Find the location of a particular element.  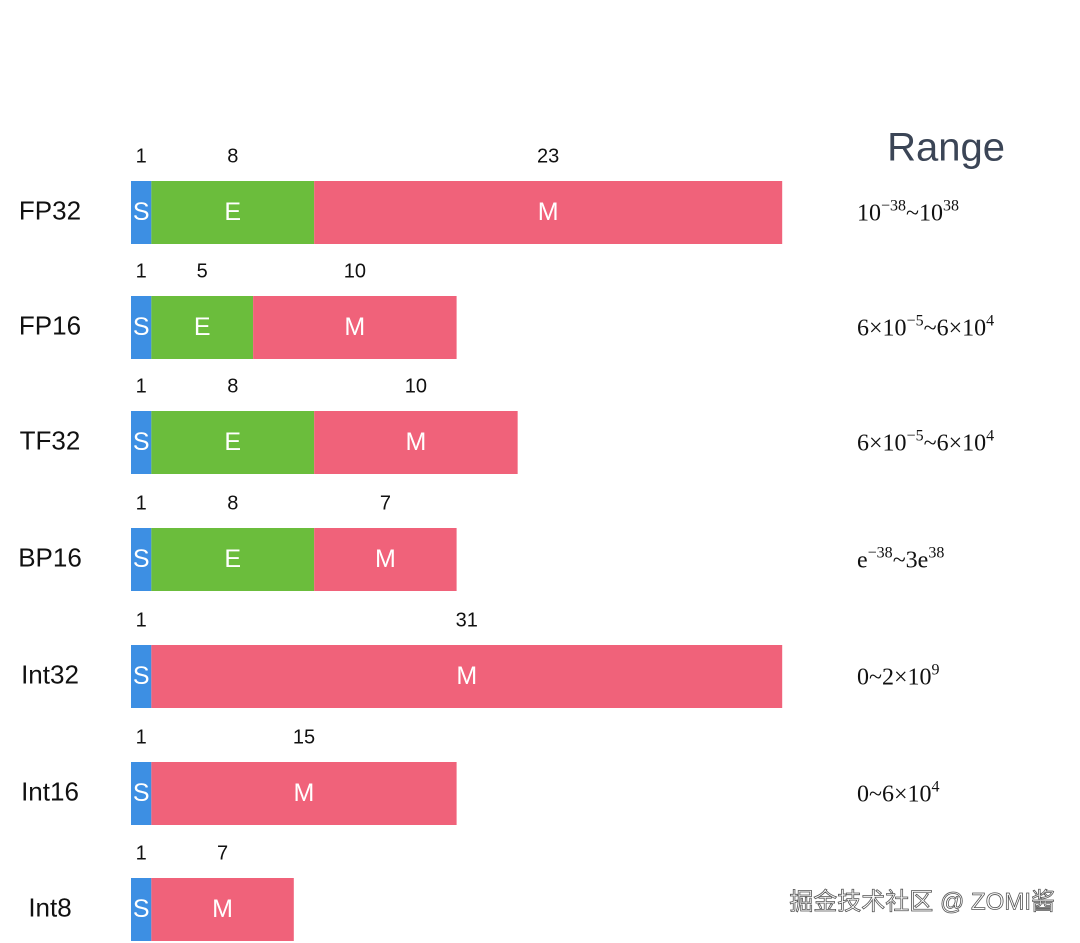

range-base: e is located at coordinates (862, 560).